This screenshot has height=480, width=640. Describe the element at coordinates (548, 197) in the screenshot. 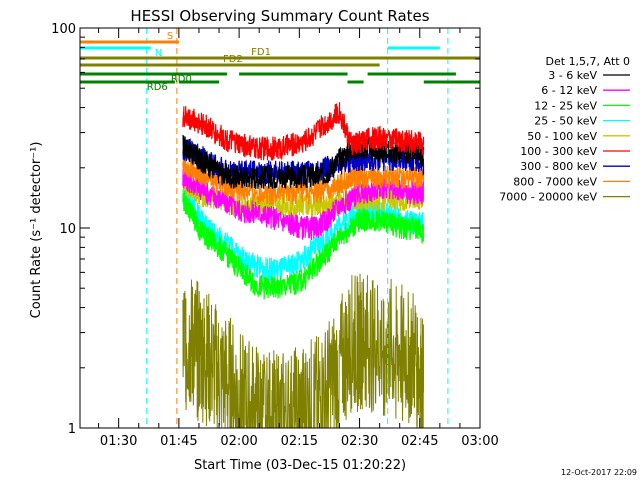

I see `legend-label: 7000 - 20000 keV` at that location.